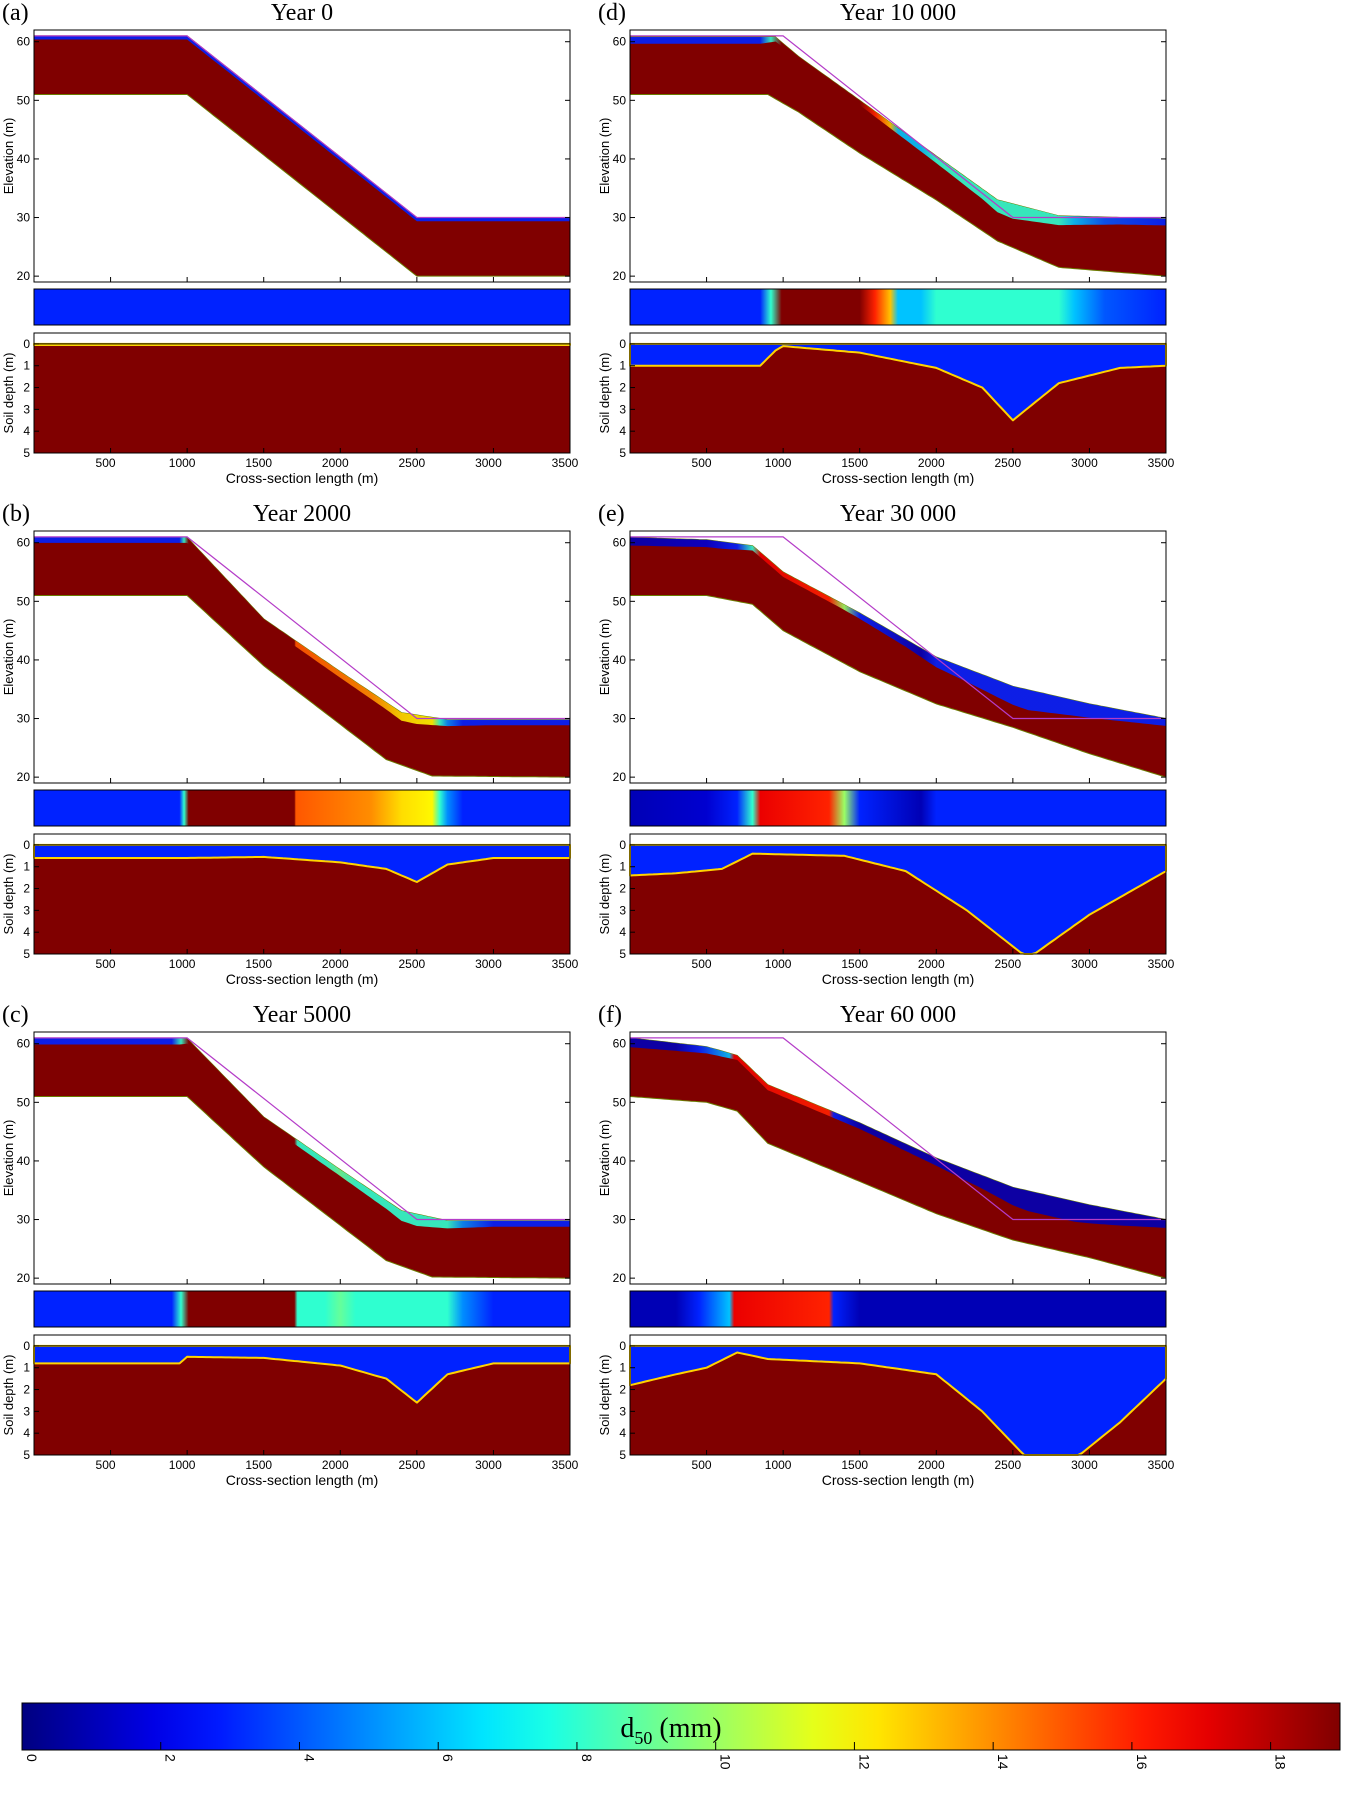 Image resolution: width=1362 pixels, height=1811 pixels. Describe the element at coordinates (302, 13) in the screenshot. I see `panel-title: Year 0` at that location.